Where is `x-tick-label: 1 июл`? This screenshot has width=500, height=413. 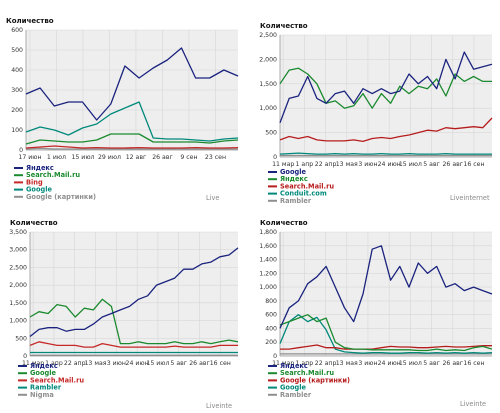 x-tick-label: 1 июл is located at coordinates (56, 157).